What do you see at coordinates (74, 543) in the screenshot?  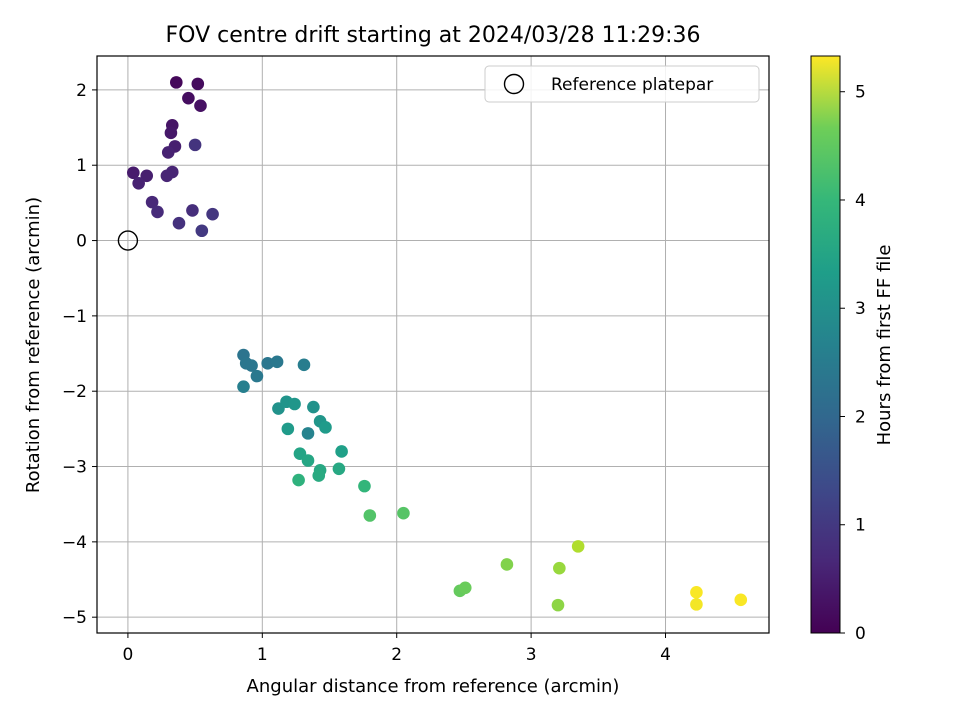 I see `y-tick-label: −4` at bounding box center [74, 543].